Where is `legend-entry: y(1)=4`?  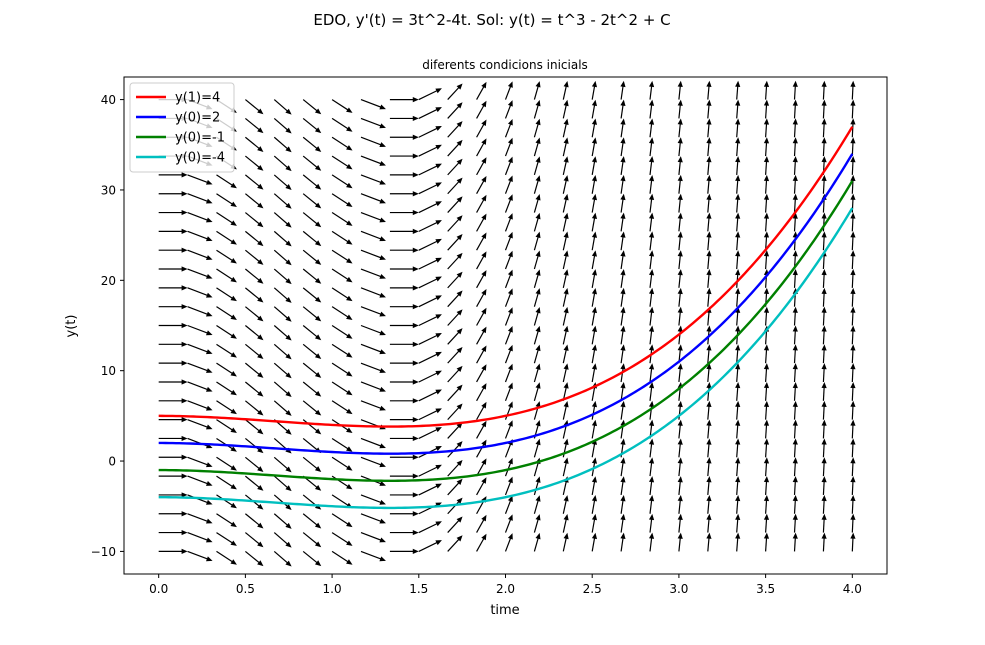 legend-entry: y(1)=4 is located at coordinates (178, 98).